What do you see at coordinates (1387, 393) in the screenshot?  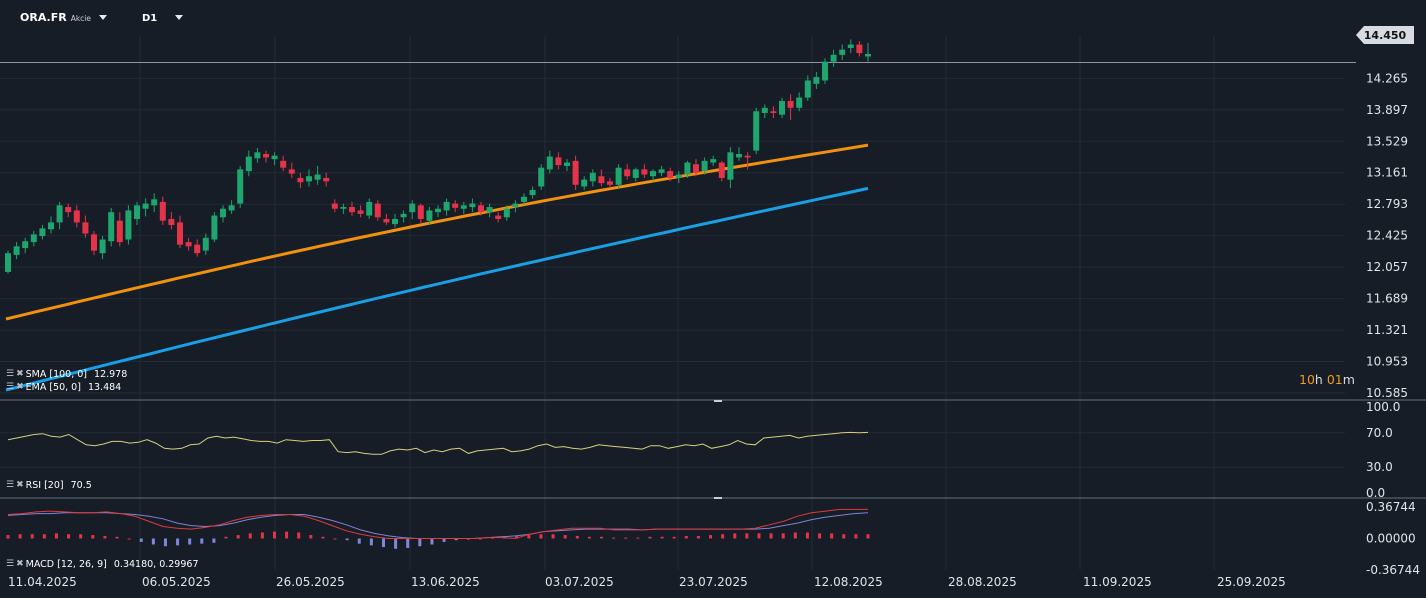 I see `price-axis-tick: 10.585` at bounding box center [1387, 393].